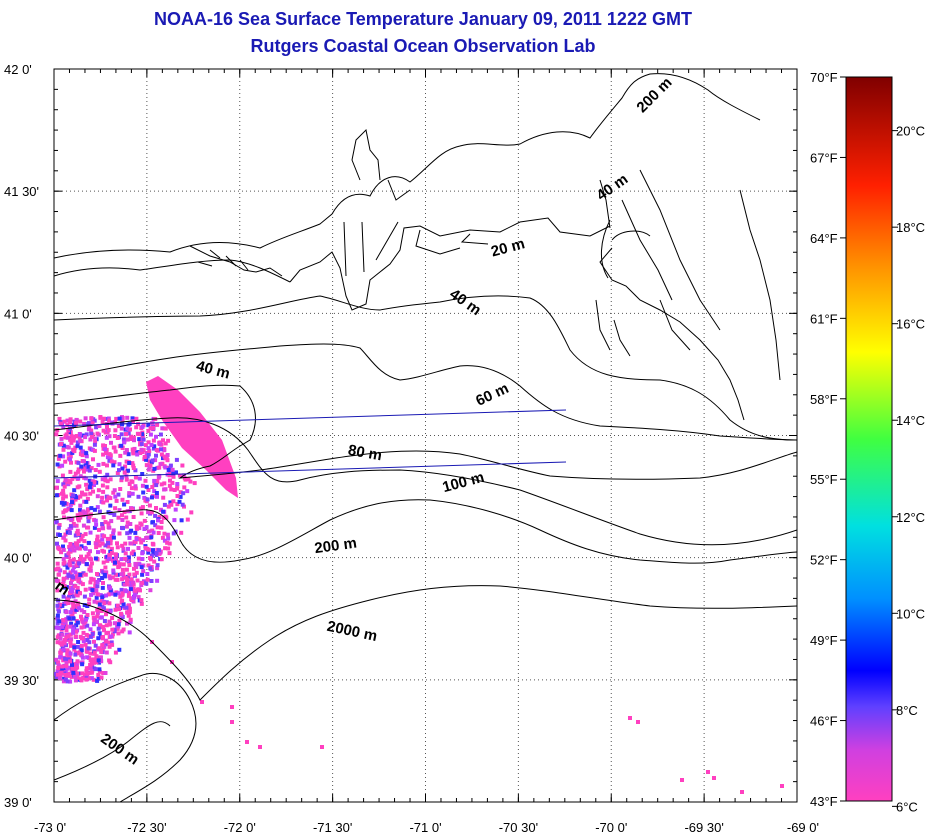 Image resolution: width=928 pixels, height=840 pixels. What do you see at coordinates (18, 558) in the screenshot?
I see `lat-tick-label: 40 0'` at bounding box center [18, 558].